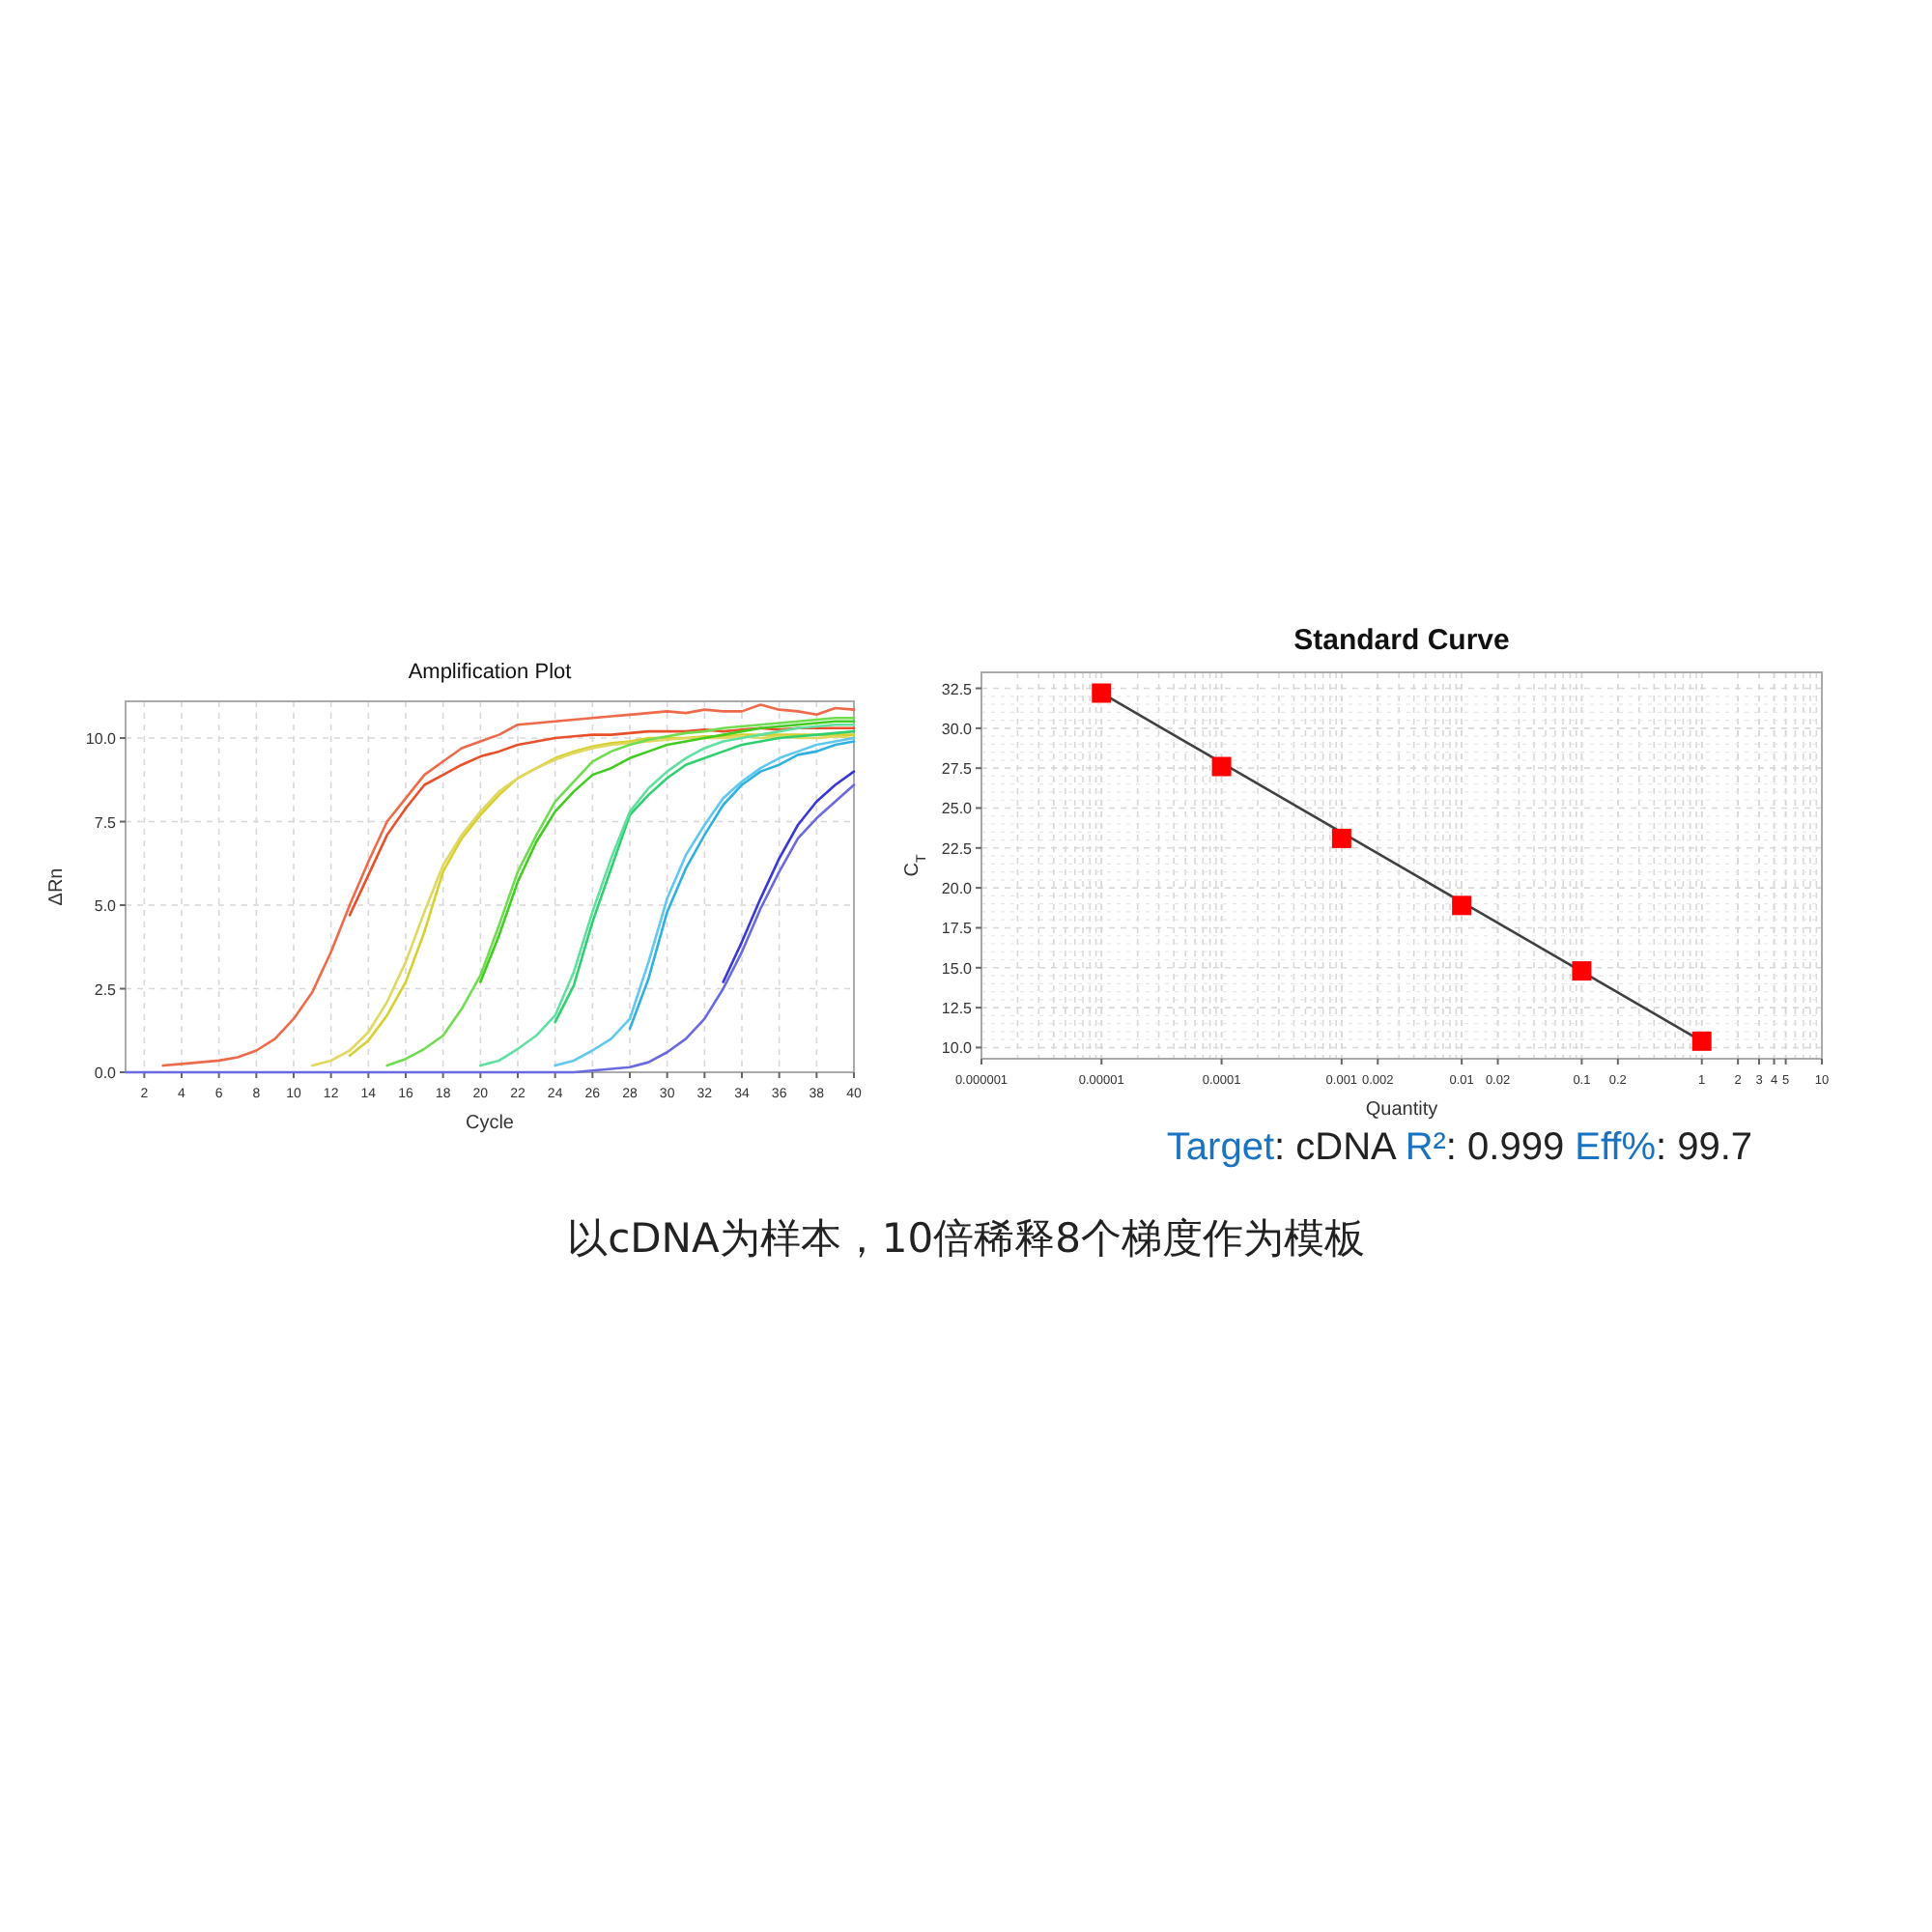 The image size is (1932, 1932). Describe the element at coordinates (957, 889) in the screenshot. I see `y-tick-label: 20.0` at that location.